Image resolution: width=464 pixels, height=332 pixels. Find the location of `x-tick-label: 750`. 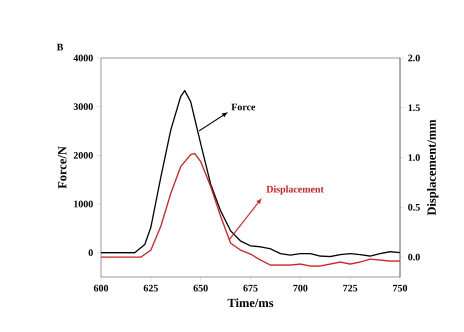

x-tick-label: 750 is located at coordinates (400, 288).